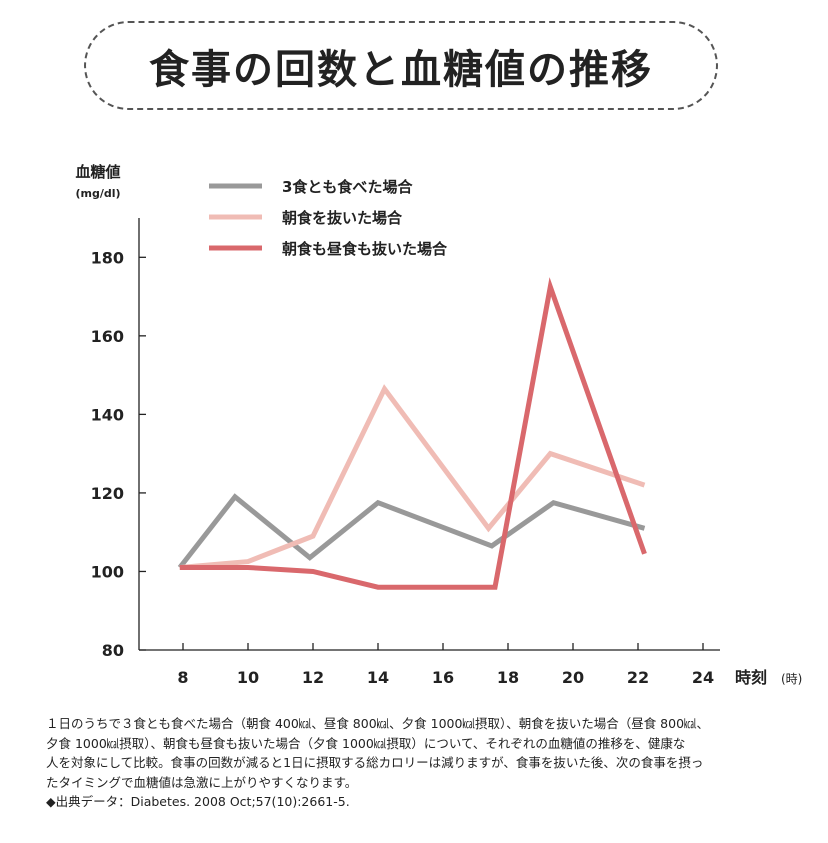 The width and height of the screenshot is (828, 843). I want to click on x-tick-label: 22, so click(638, 677).